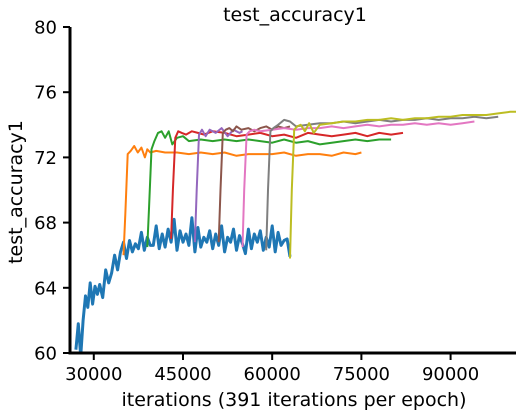 This screenshot has height=417, width=524. I want to click on y-tick-label: 60, so click(45, 354).